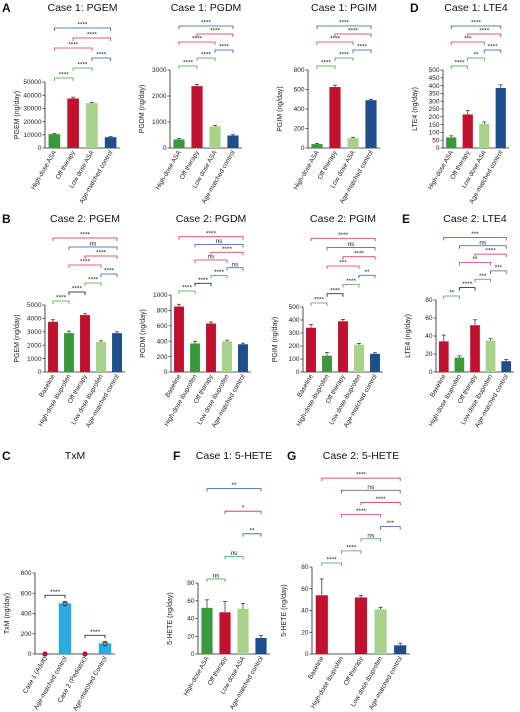  Describe the element at coordinates (234, 456) in the screenshot. I see `chart-title: Case 1: 5-HETE` at that location.